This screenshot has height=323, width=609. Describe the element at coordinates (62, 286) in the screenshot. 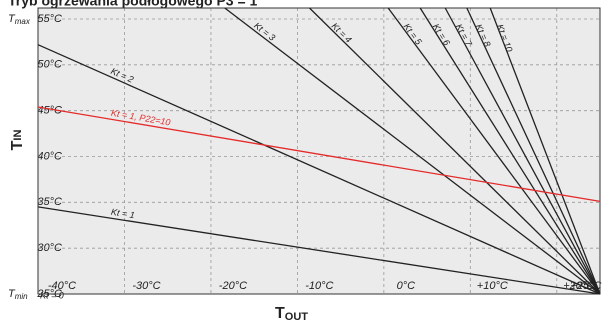

I see `x-tick-label: -40°C` at that location.